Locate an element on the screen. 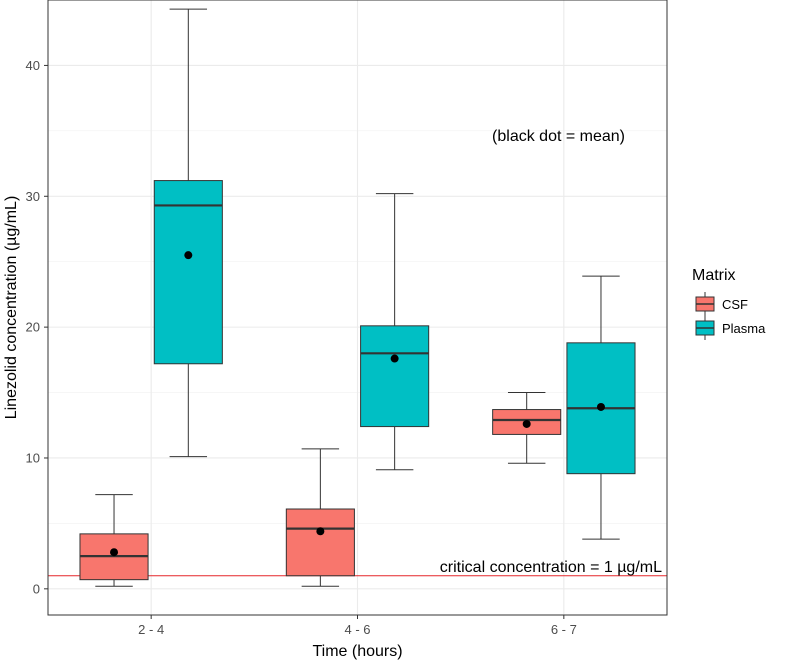 Image resolution: width=787 pixels, height=663 pixels. legend-entry-csf: CSF is located at coordinates (721, 304).